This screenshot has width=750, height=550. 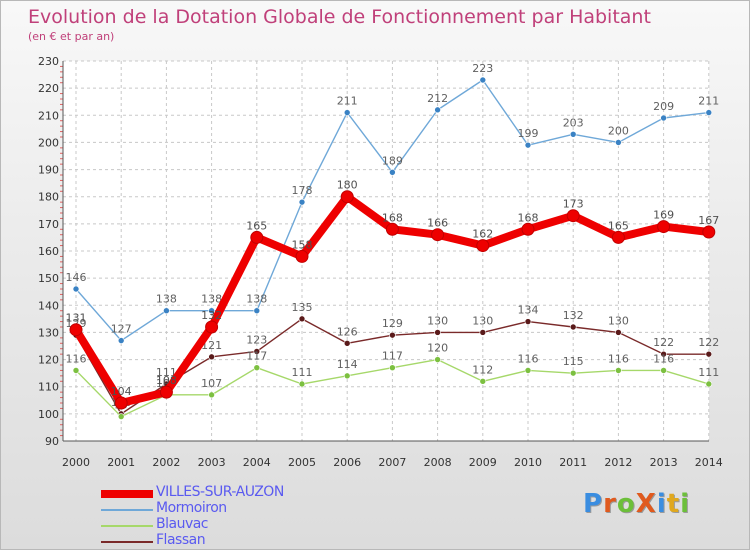 What do you see at coordinates (528, 310) in the screenshot?
I see `data-label: 134` at bounding box center [528, 310].